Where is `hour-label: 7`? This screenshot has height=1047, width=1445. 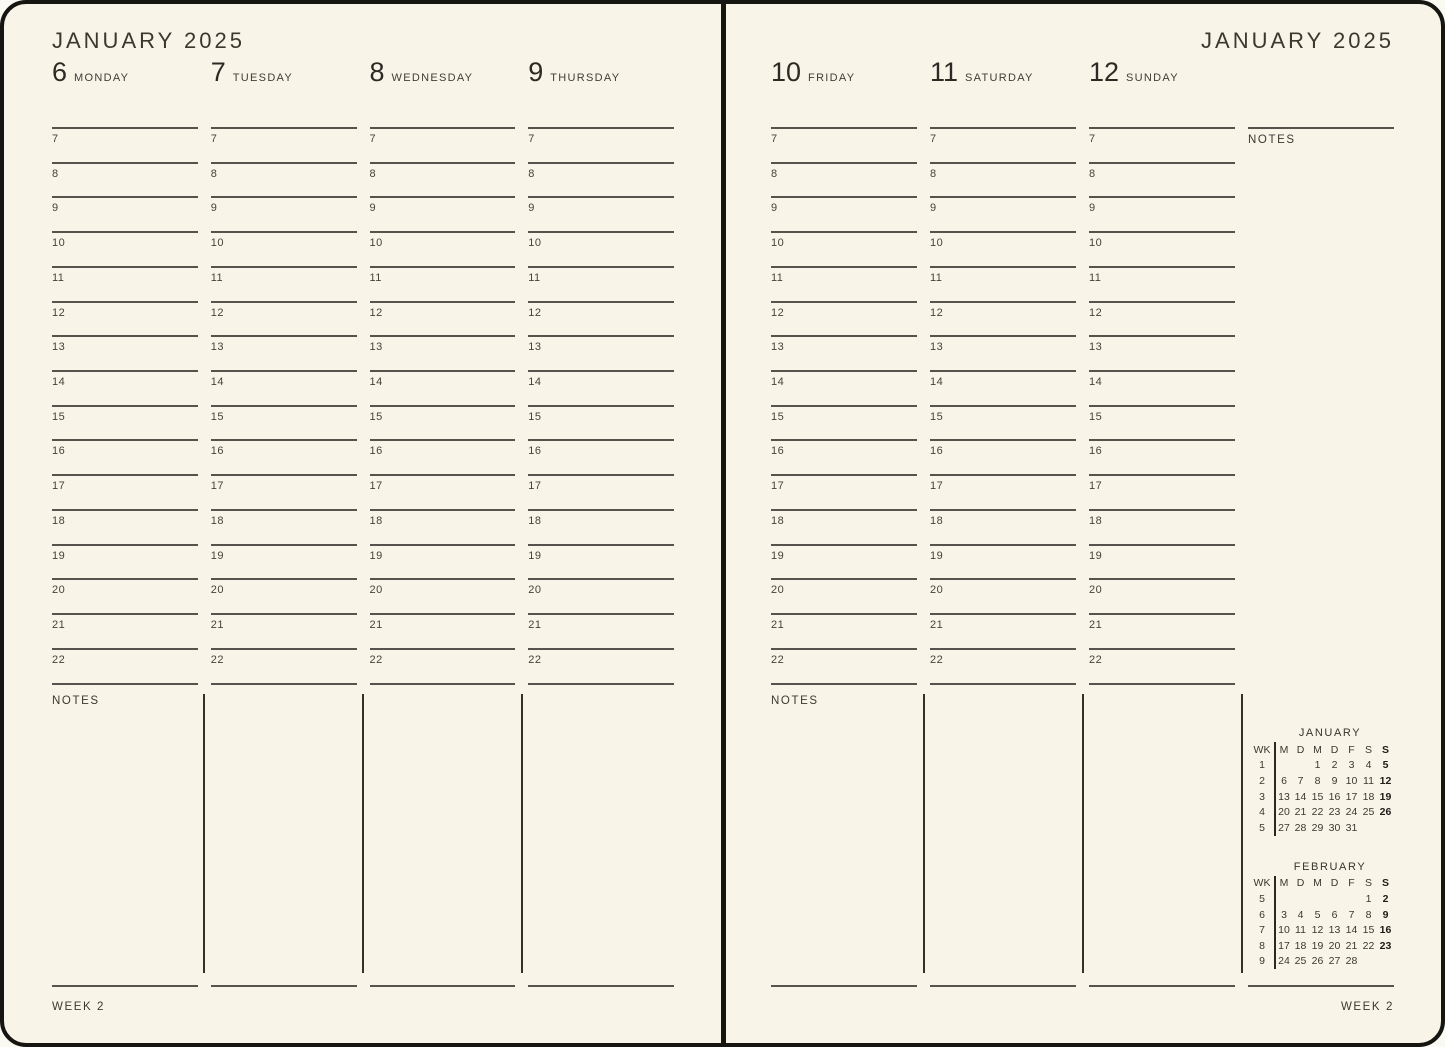 hour-label: 7 is located at coordinates (55, 139).